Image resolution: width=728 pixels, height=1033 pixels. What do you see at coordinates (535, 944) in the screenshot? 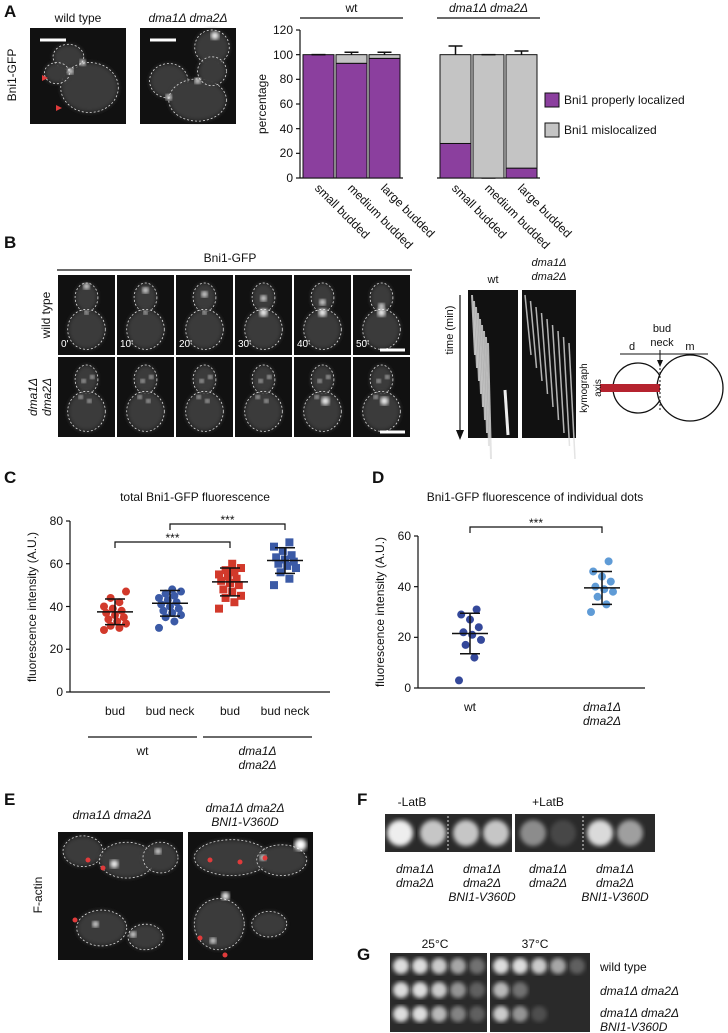
I see `temperature-label: 37°C` at bounding box center [535, 944].